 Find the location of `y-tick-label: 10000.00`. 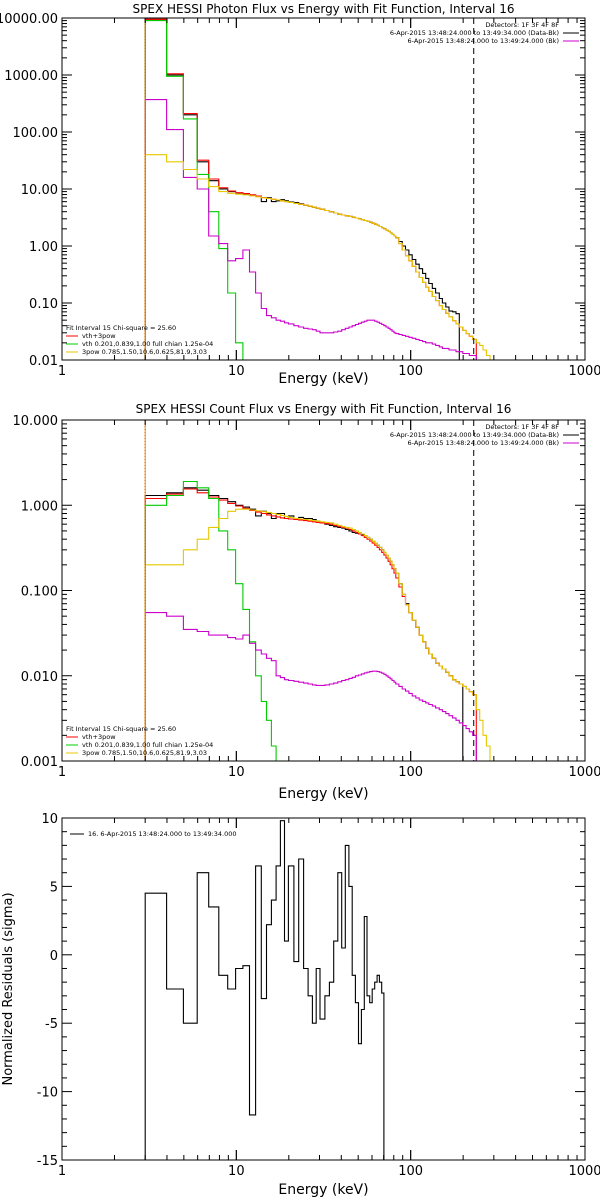

y-tick-label: 10000.00 is located at coordinates (29, 19).